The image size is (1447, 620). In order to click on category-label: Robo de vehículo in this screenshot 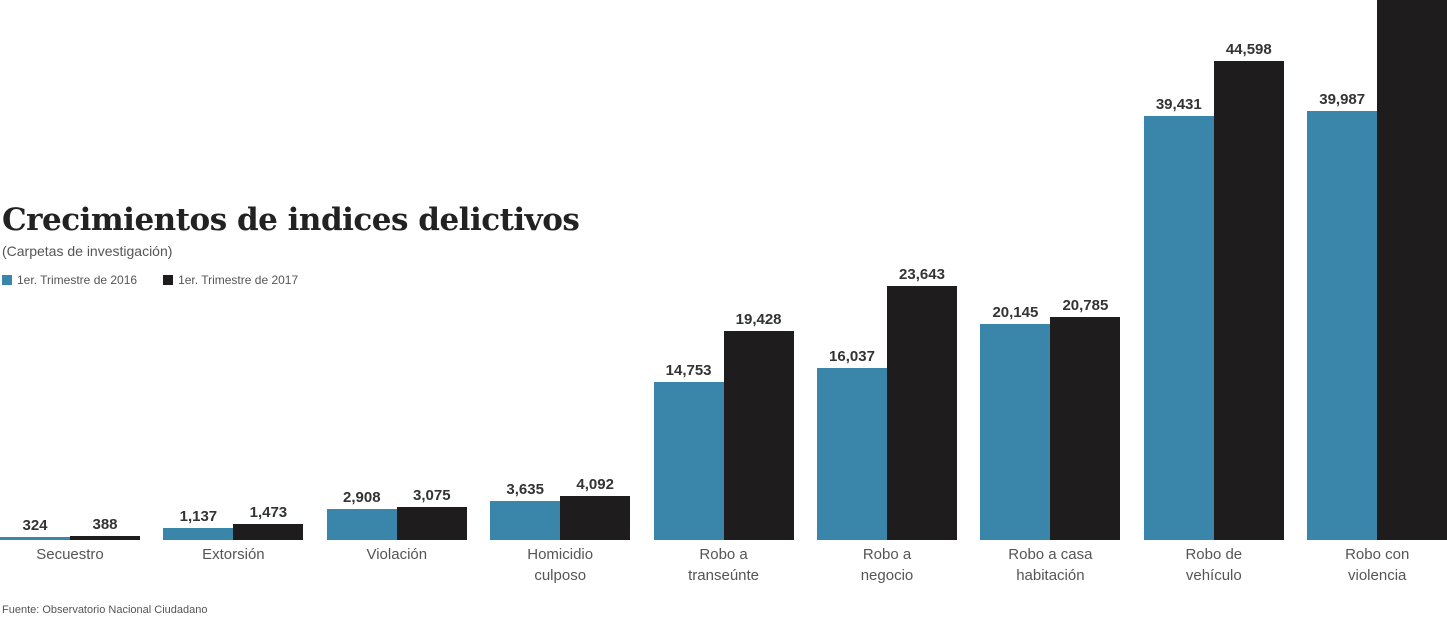, I will do `click(1214, 565)`.